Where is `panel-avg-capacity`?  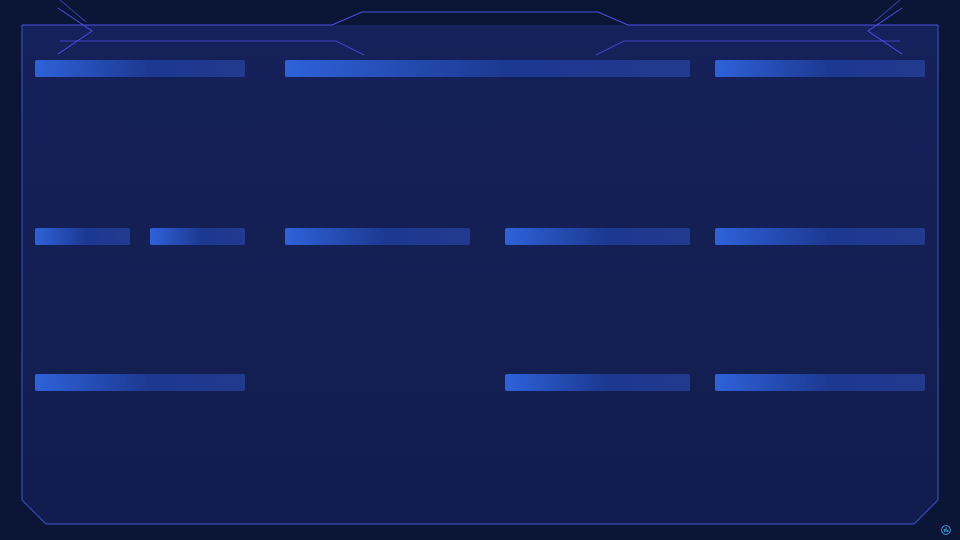 panel-avg-capacity is located at coordinates (597, 298).